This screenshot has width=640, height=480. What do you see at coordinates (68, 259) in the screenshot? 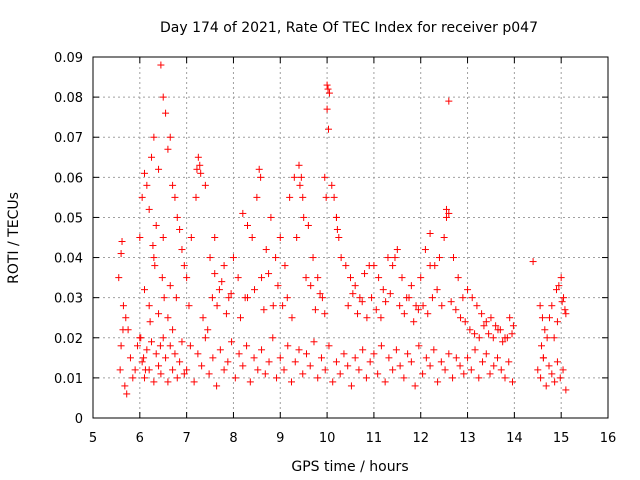
I see `y-tick-label: 0.04` at bounding box center [68, 259].